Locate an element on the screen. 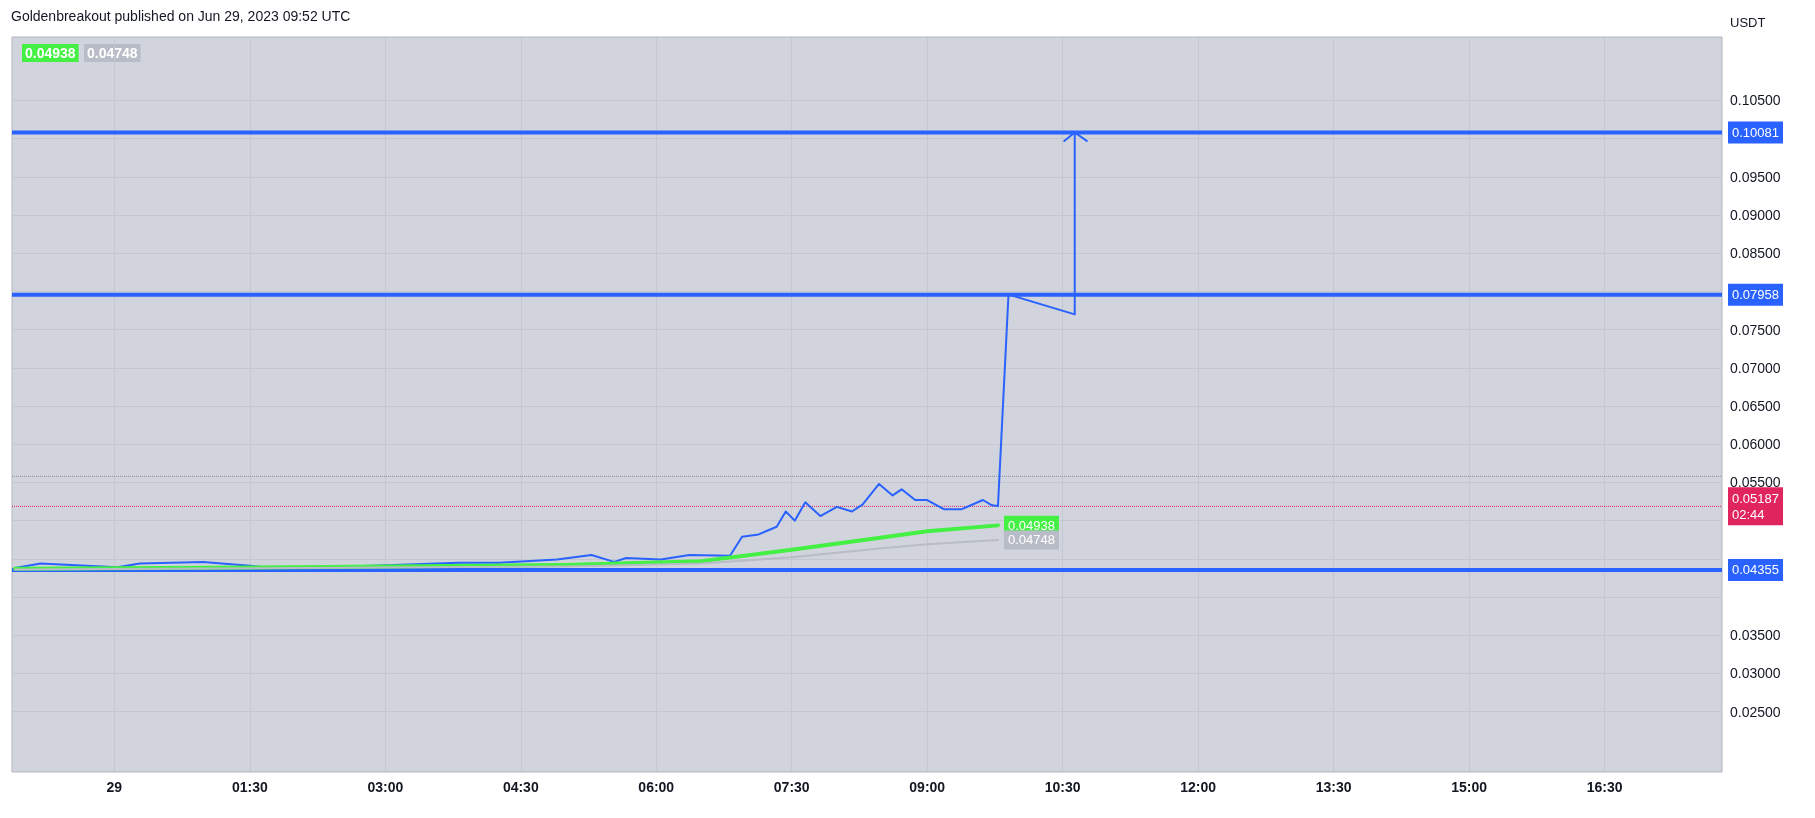 The width and height of the screenshot is (1815, 818). x-tick-label: 29 is located at coordinates (114, 787).